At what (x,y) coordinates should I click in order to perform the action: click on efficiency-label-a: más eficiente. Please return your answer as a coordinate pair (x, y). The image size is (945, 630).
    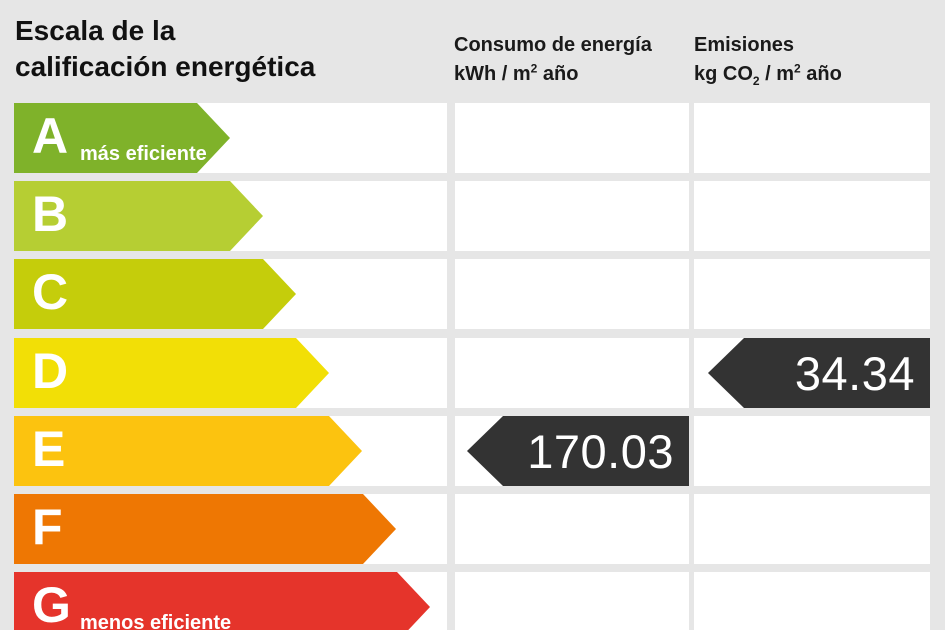
    Looking at the image, I should click on (143, 154).